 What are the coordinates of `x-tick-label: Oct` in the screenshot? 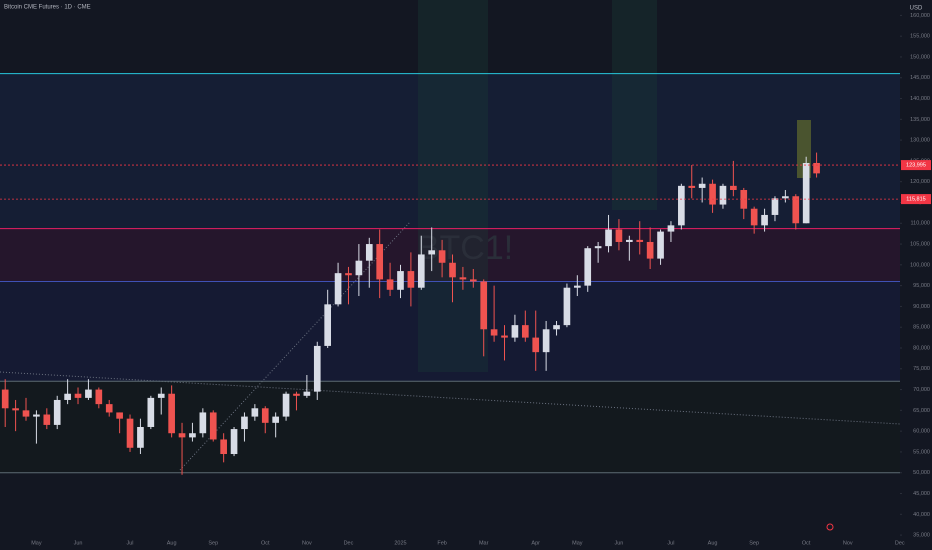 It's located at (265, 543).